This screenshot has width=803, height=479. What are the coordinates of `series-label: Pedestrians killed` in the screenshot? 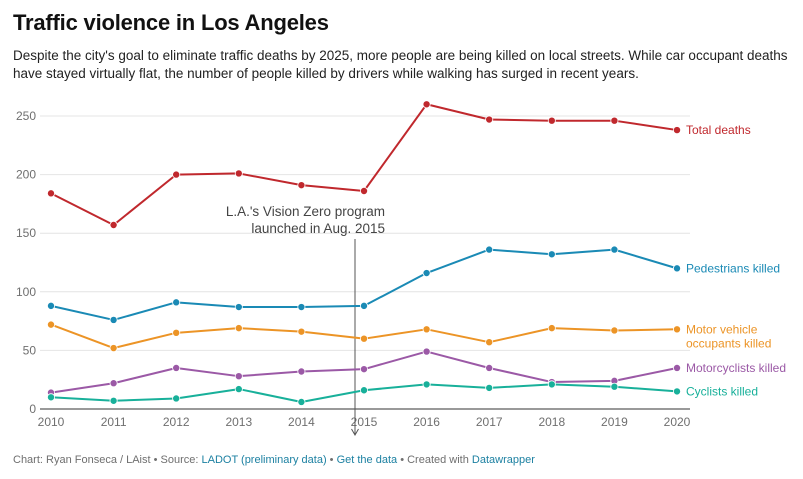 It's located at (733, 268).